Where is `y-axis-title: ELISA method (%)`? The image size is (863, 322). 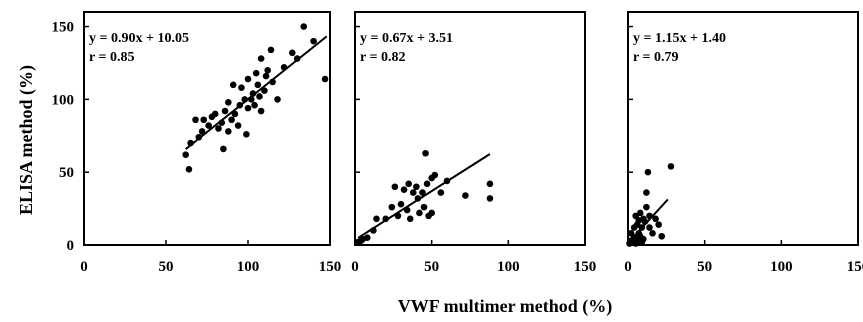 y-axis-title: ELISA method (%) is located at coordinates (26, 140).